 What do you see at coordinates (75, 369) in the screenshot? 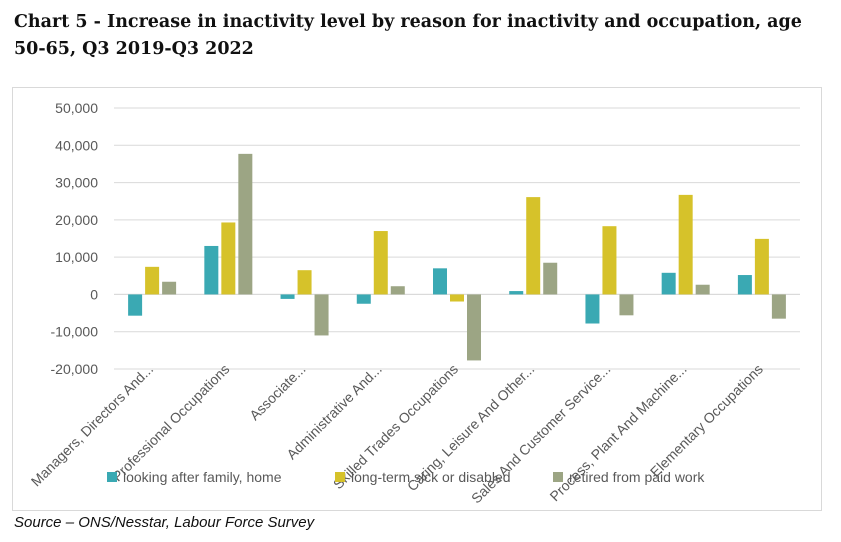
I see `y-tick-label: -20,000` at bounding box center [75, 369].